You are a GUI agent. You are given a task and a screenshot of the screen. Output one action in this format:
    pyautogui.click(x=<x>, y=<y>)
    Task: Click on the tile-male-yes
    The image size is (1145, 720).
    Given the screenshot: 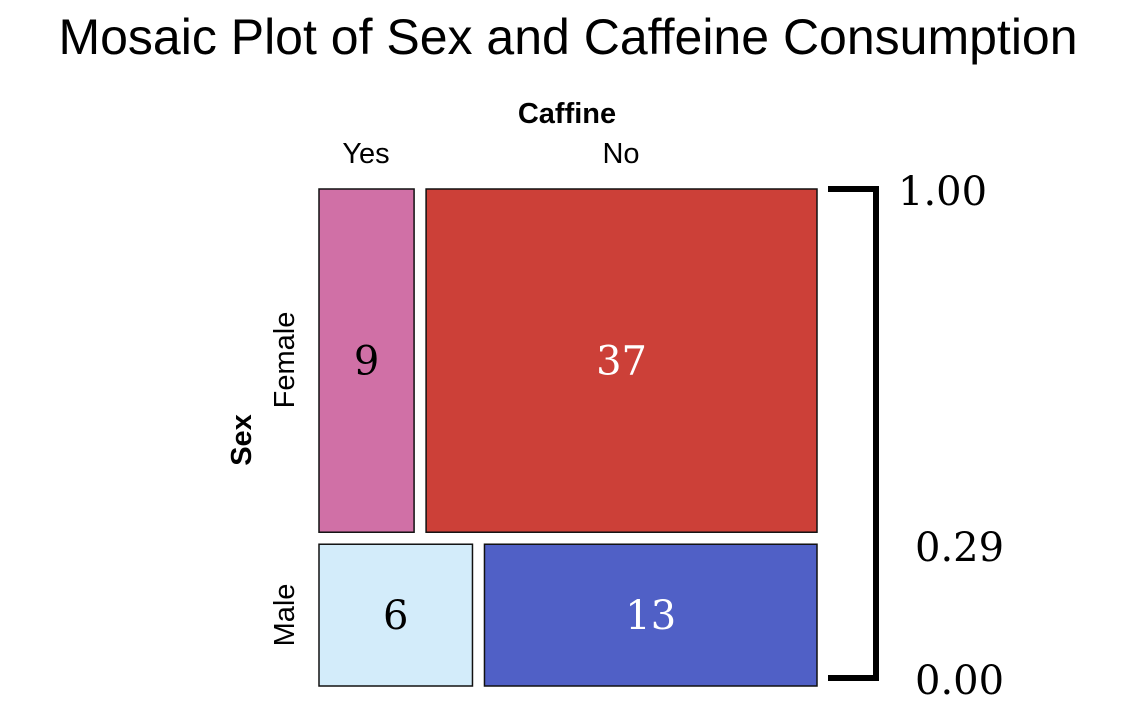 What is the action you would take?
    pyautogui.click(x=396, y=615)
    